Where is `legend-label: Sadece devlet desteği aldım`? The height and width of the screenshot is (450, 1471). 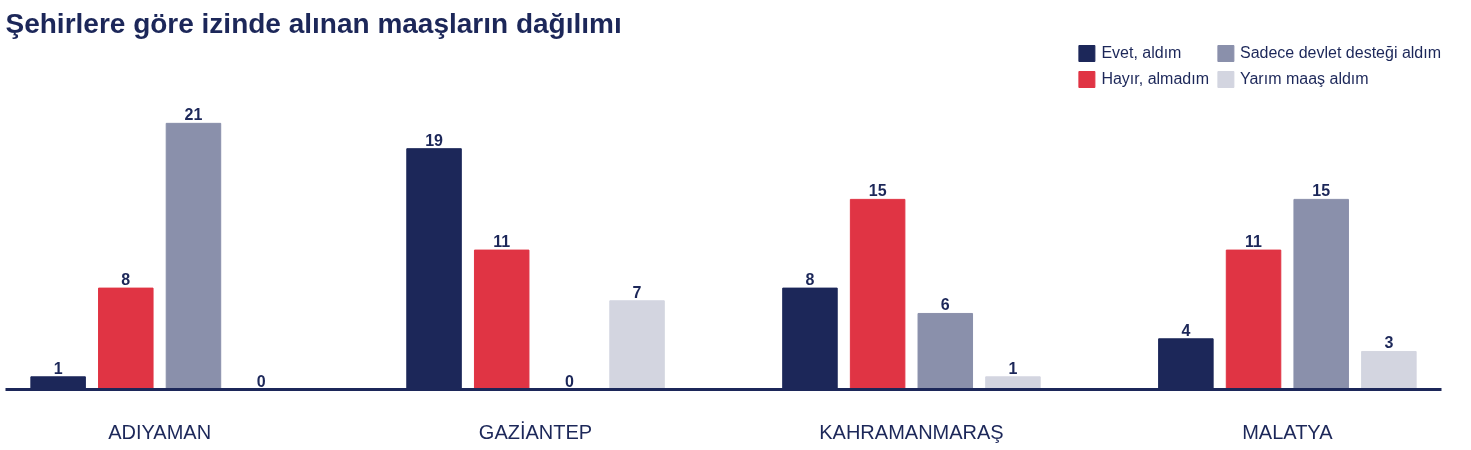 legend-label: Sadece devlet desteği aldım is located at coordinates (1340, 53).